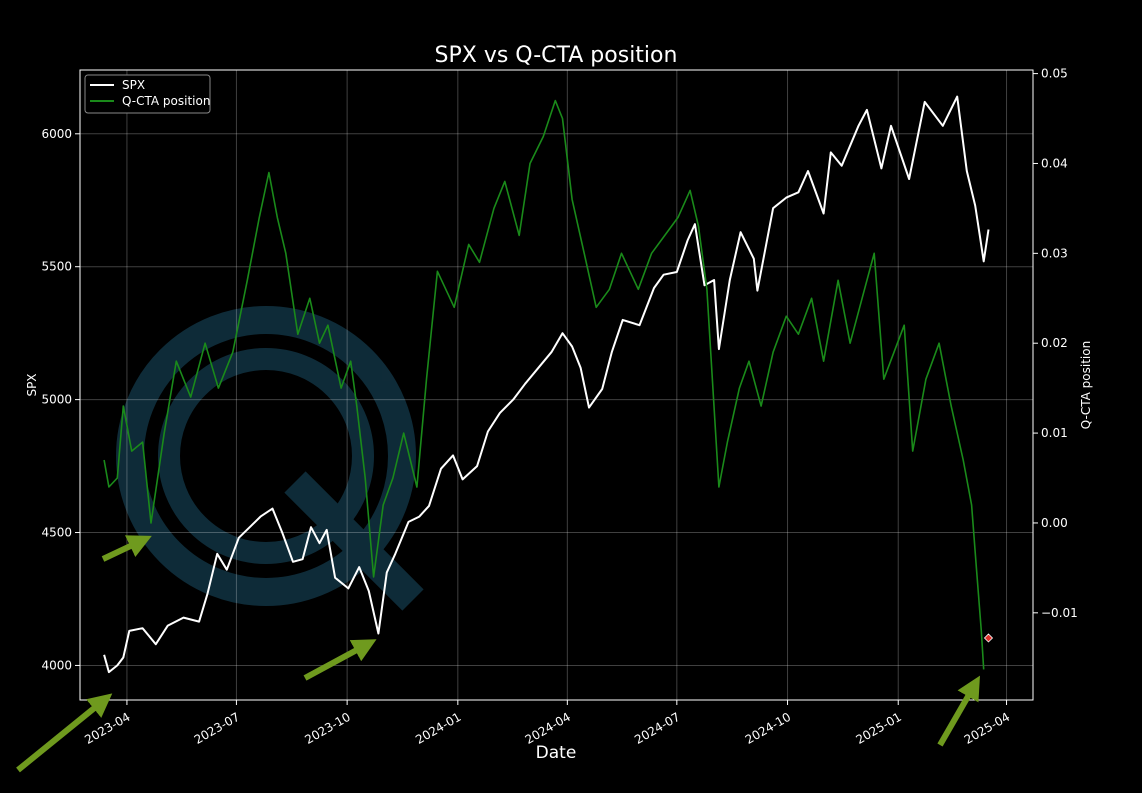  Describe the element at coordinates (1086, 385) in the screenshot. I see `y-right-axis-title: Q-CTA position` at that location.